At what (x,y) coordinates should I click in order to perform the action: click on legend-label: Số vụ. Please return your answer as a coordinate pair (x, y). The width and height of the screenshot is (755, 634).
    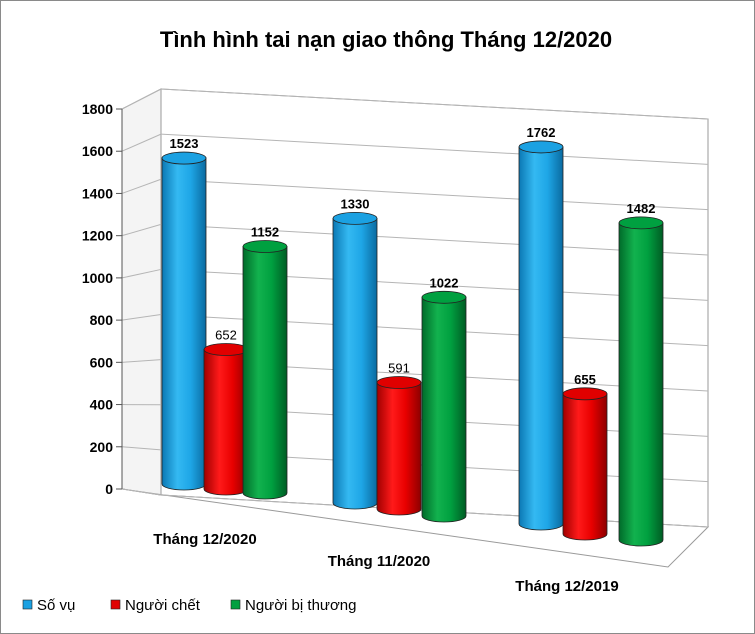
    Looking at the image, I should click on (56, 605).